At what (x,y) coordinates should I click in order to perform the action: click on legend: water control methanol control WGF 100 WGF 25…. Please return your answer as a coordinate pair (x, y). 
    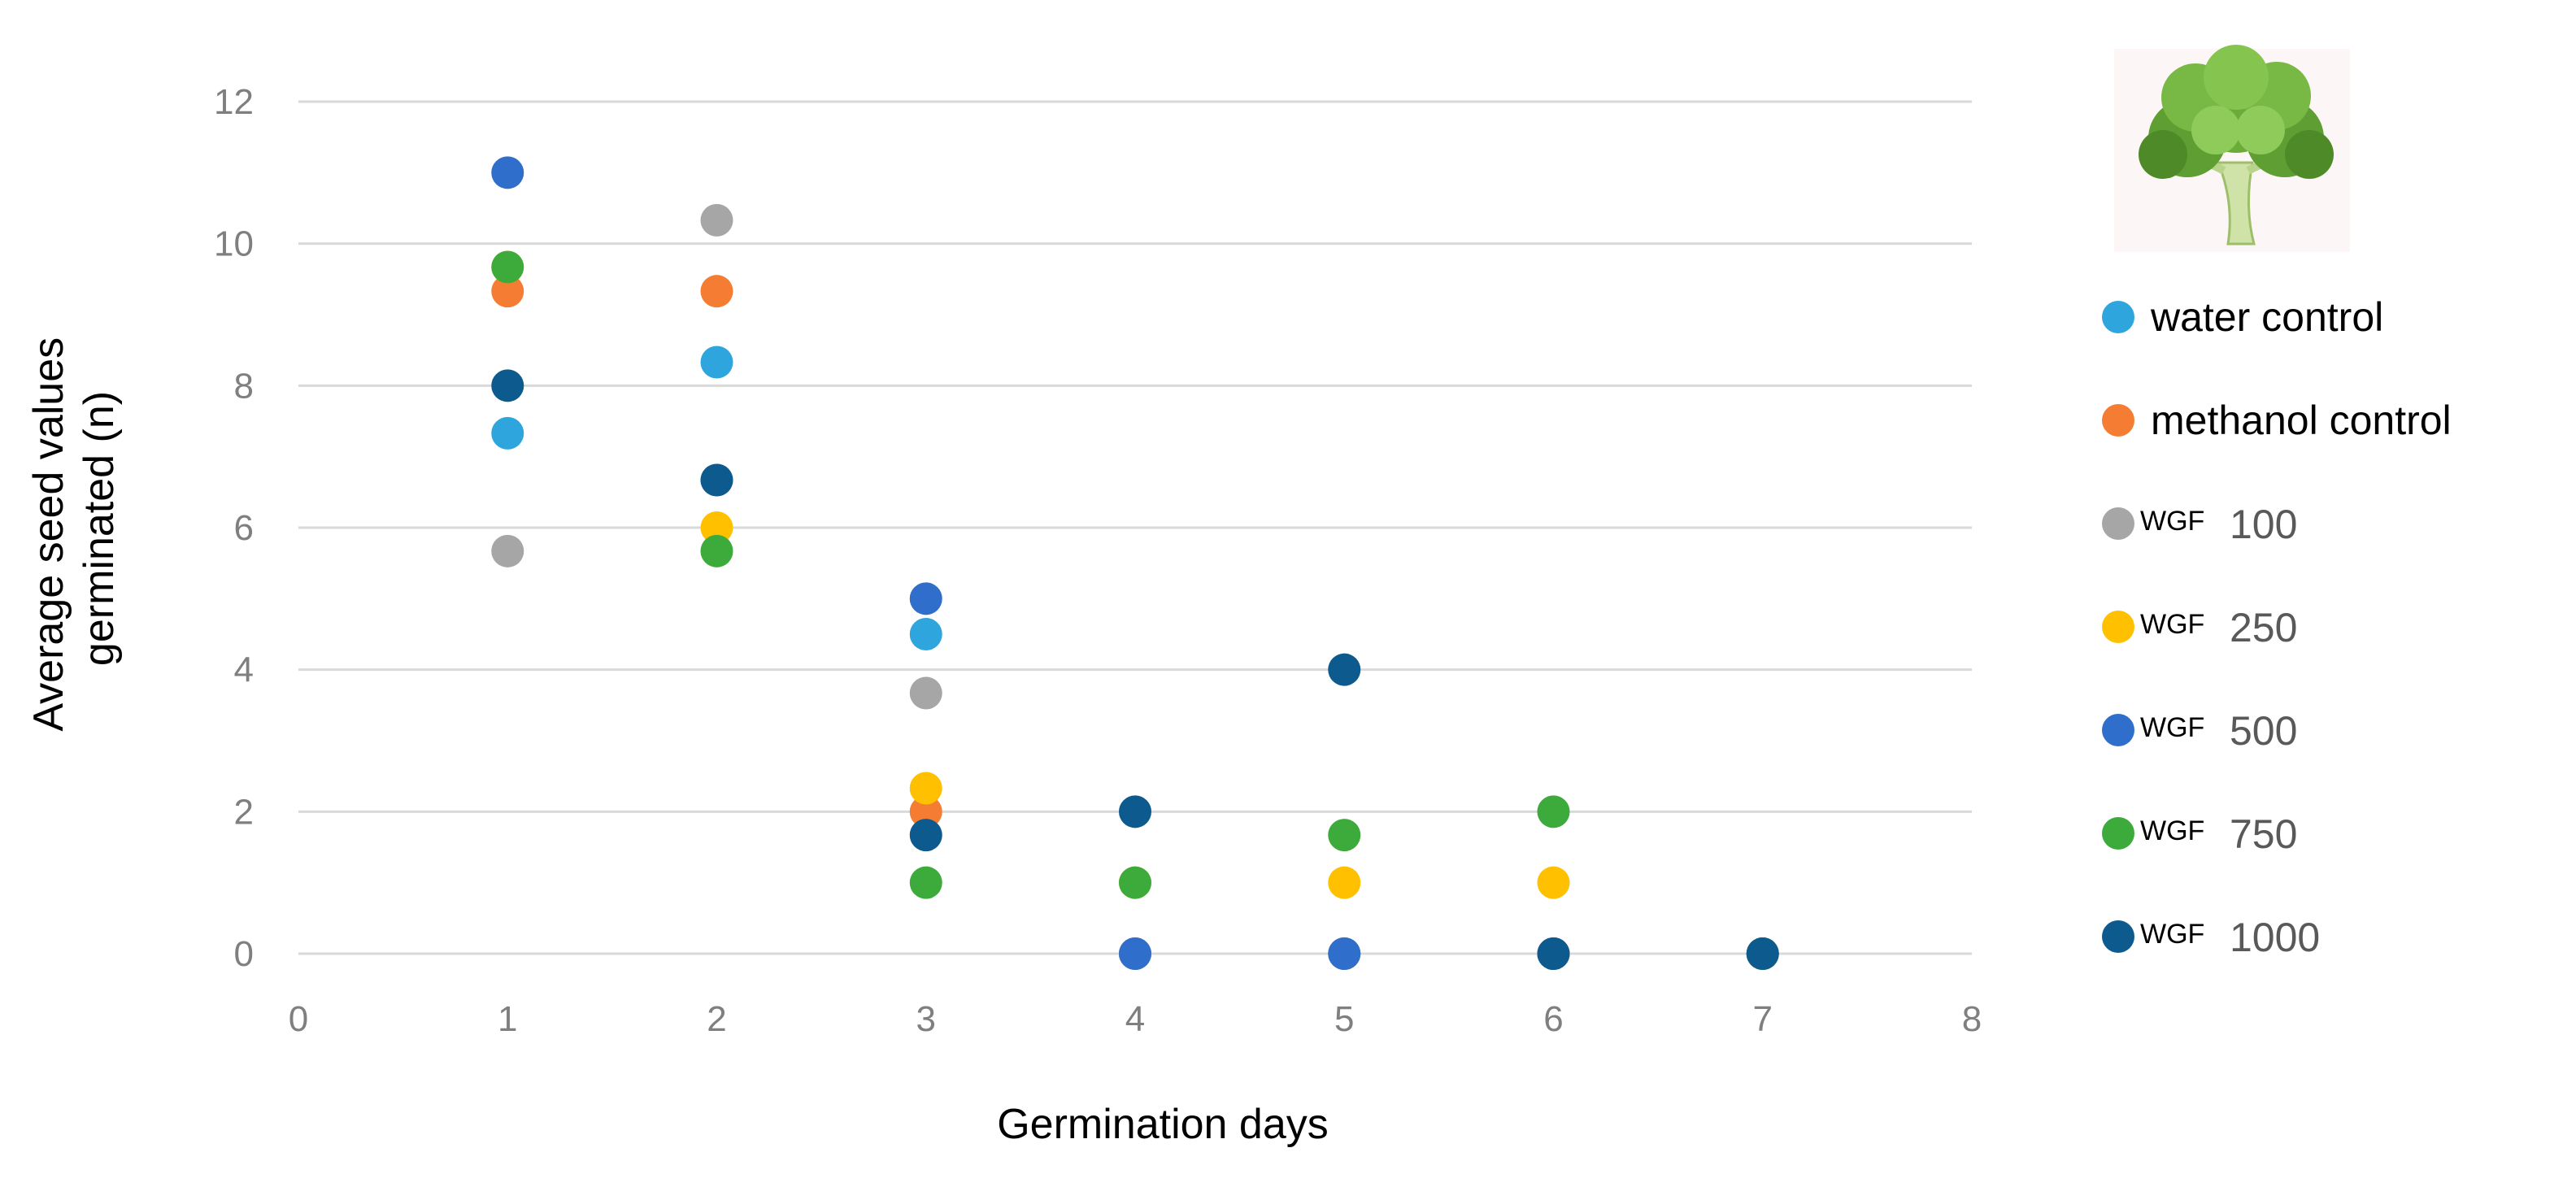
    Looking at the image, I should click on (2277, 627).